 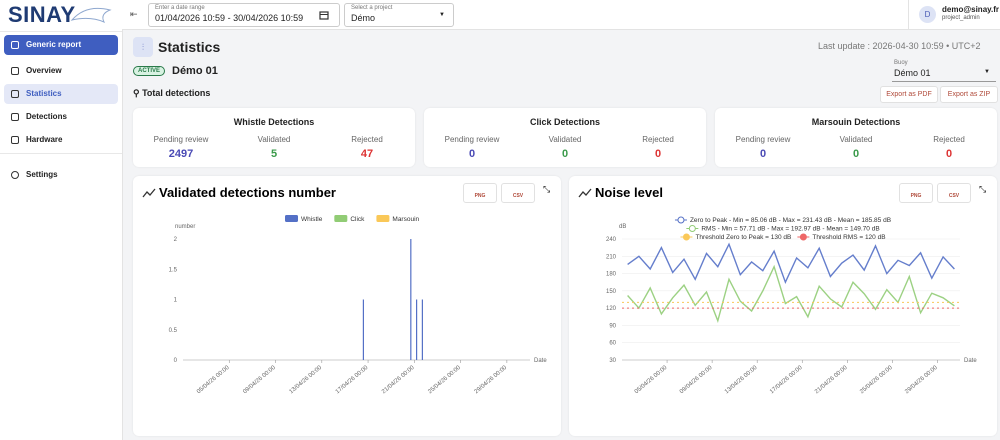 What do you see at coordinates (173, 270) in the screenshot?
I see `y-tick-label: 1.5` at bounding box center [173, 270].